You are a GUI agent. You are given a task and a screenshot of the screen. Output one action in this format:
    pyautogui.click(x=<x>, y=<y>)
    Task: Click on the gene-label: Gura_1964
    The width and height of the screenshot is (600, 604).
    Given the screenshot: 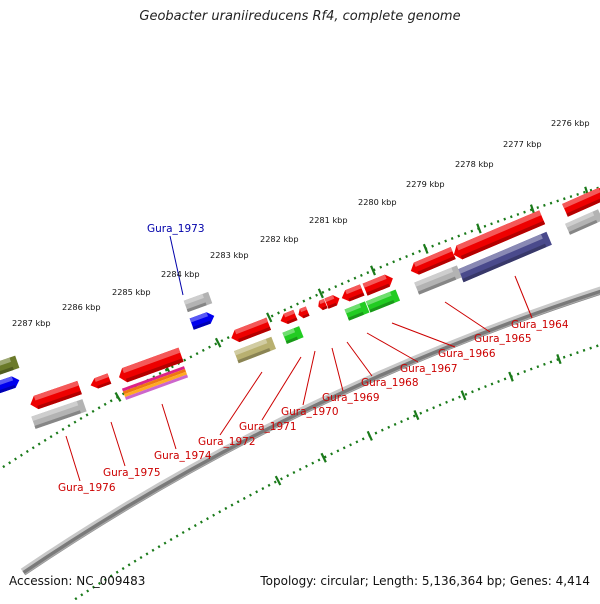 What is the action you would take?
    pyautogui.click(x=540, y=325)
    